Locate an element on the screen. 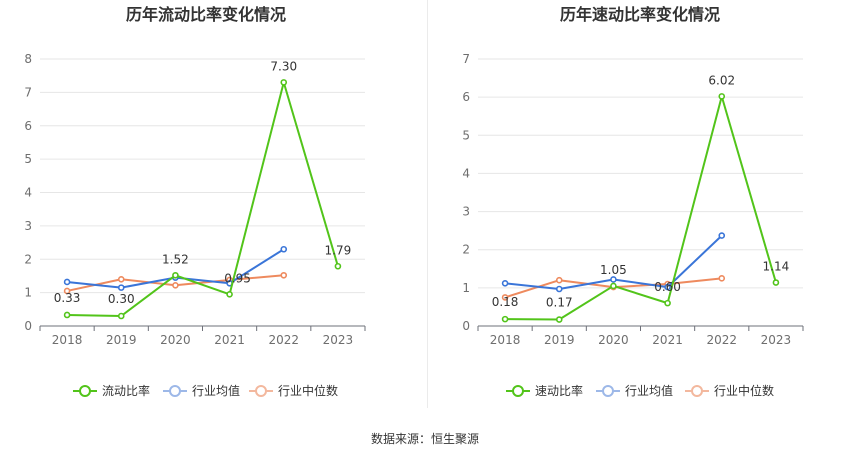  data-label: 0.18 is located at coordinates (505, 302).